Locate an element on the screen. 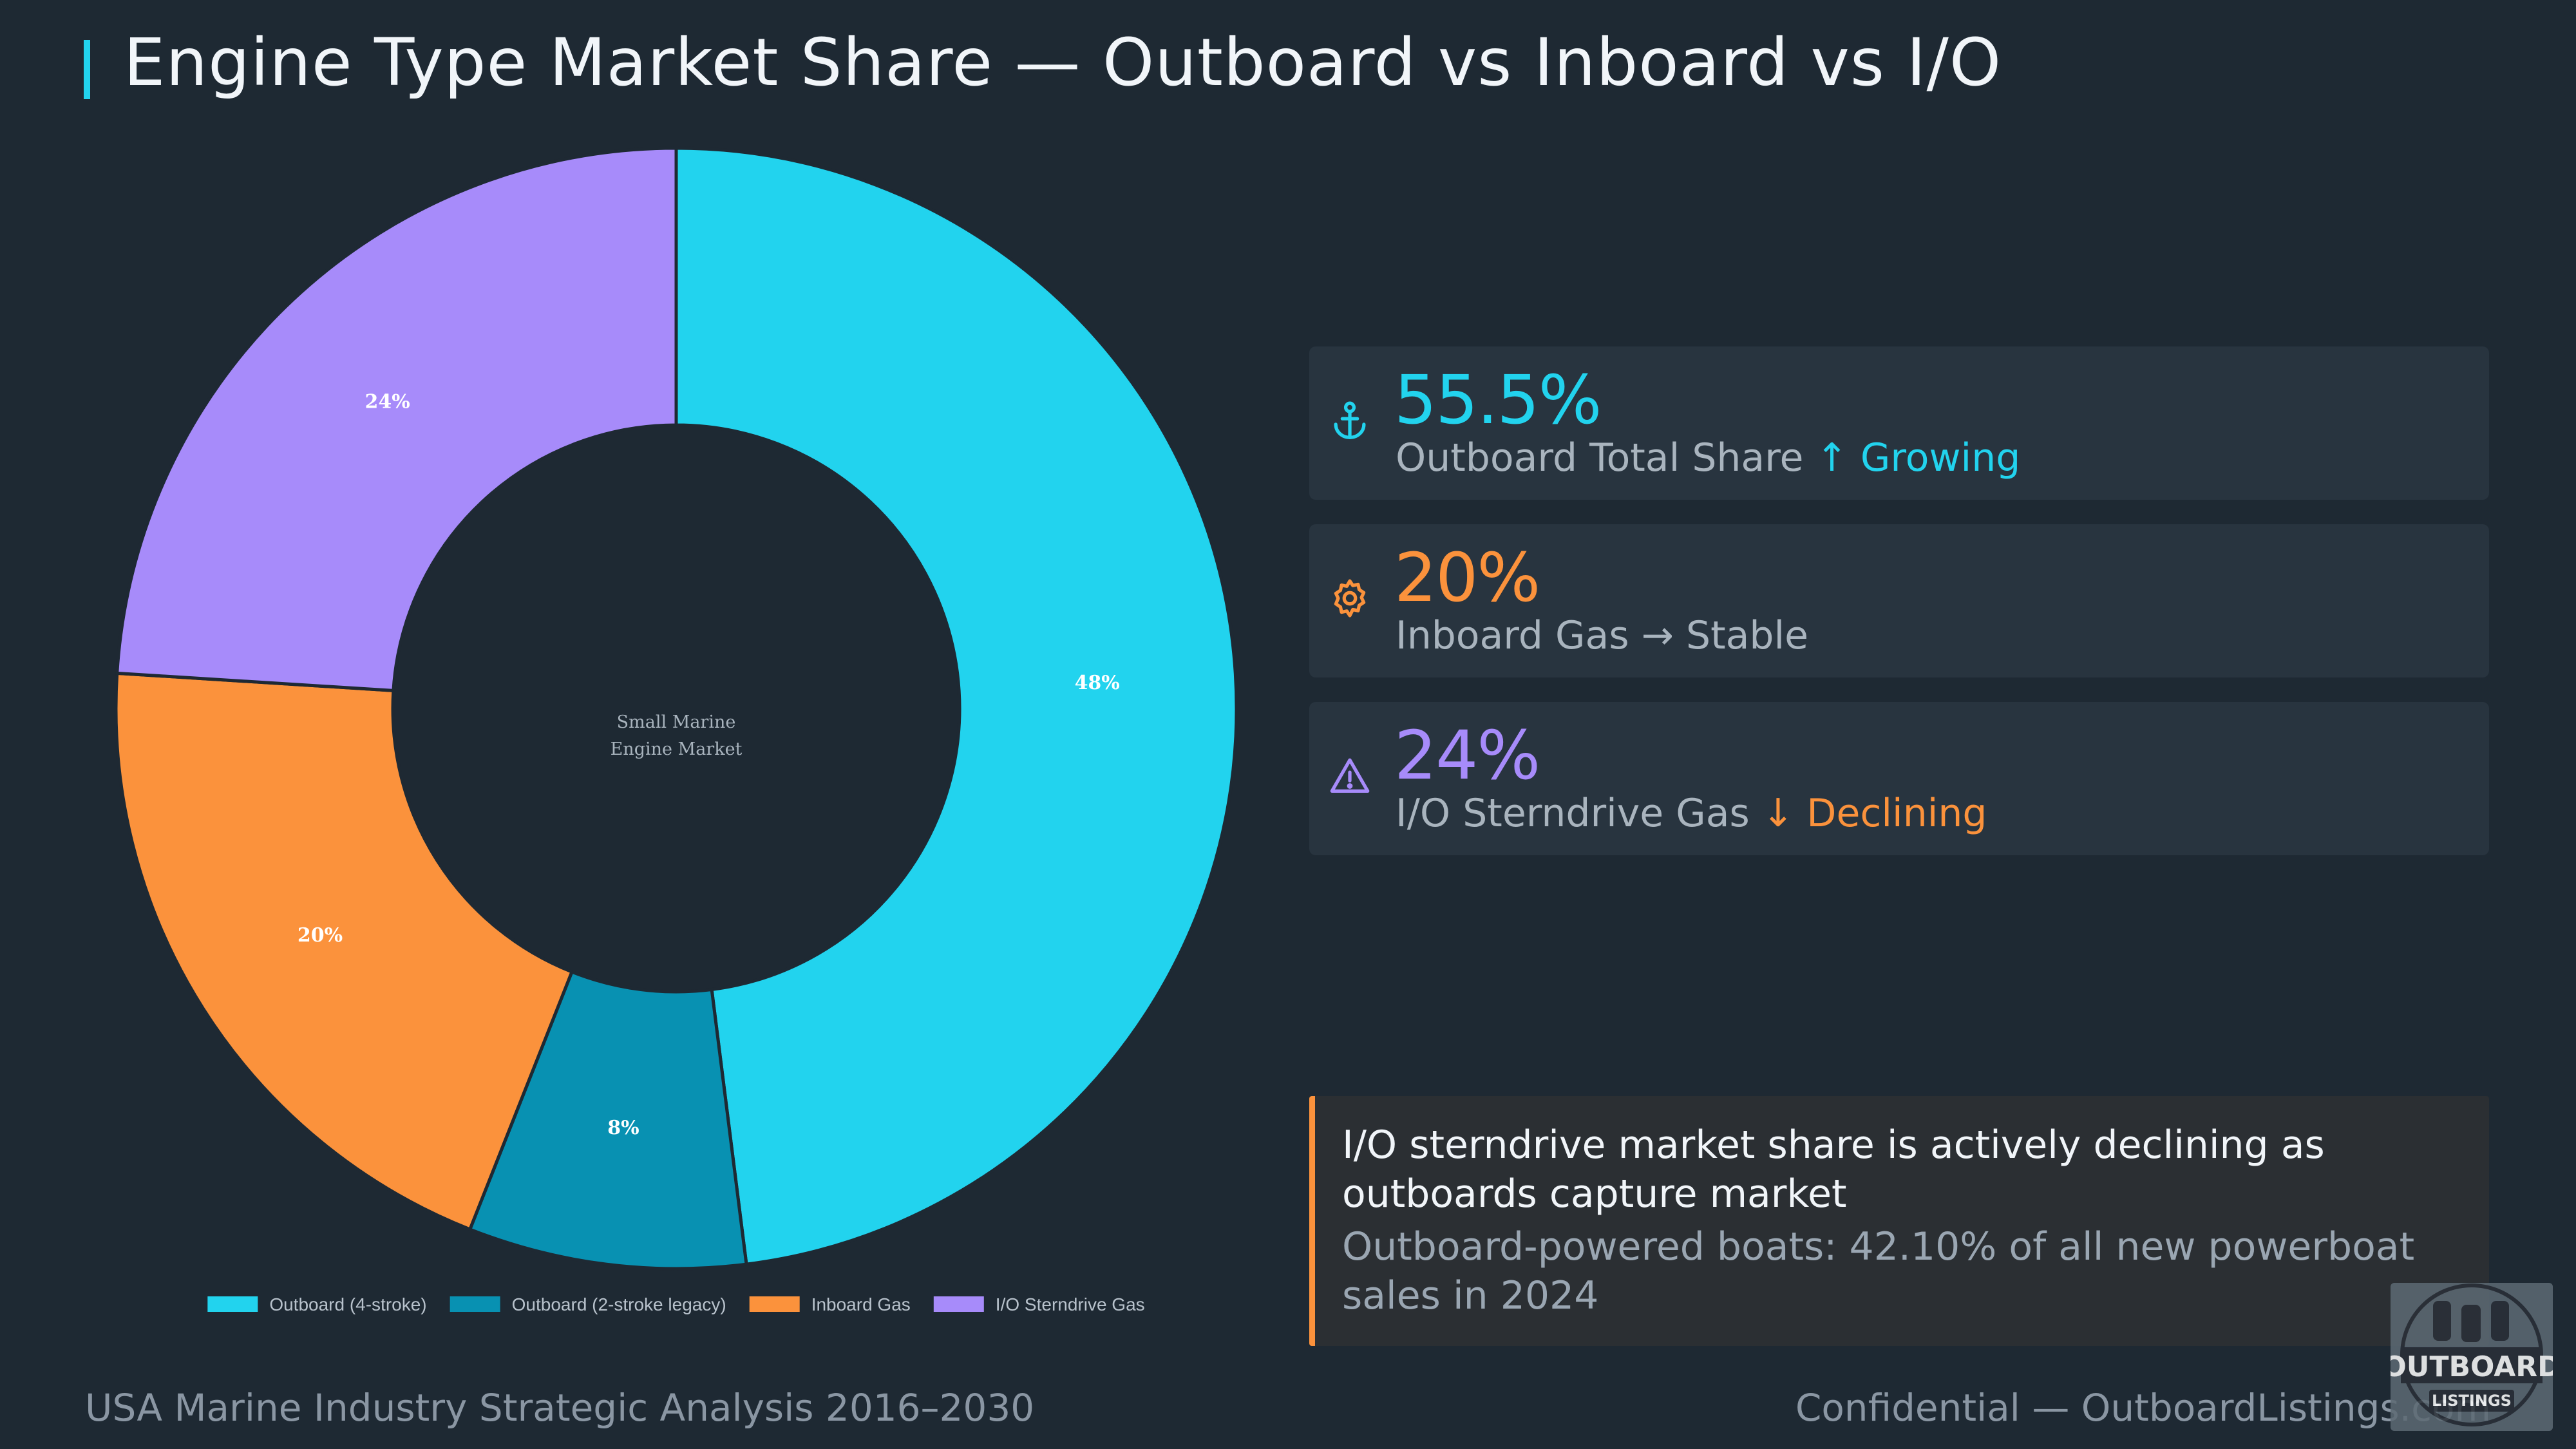 This screenshot has width=2576, height=1449. kpi-value: 20% is located at coordinates (1467, 577).